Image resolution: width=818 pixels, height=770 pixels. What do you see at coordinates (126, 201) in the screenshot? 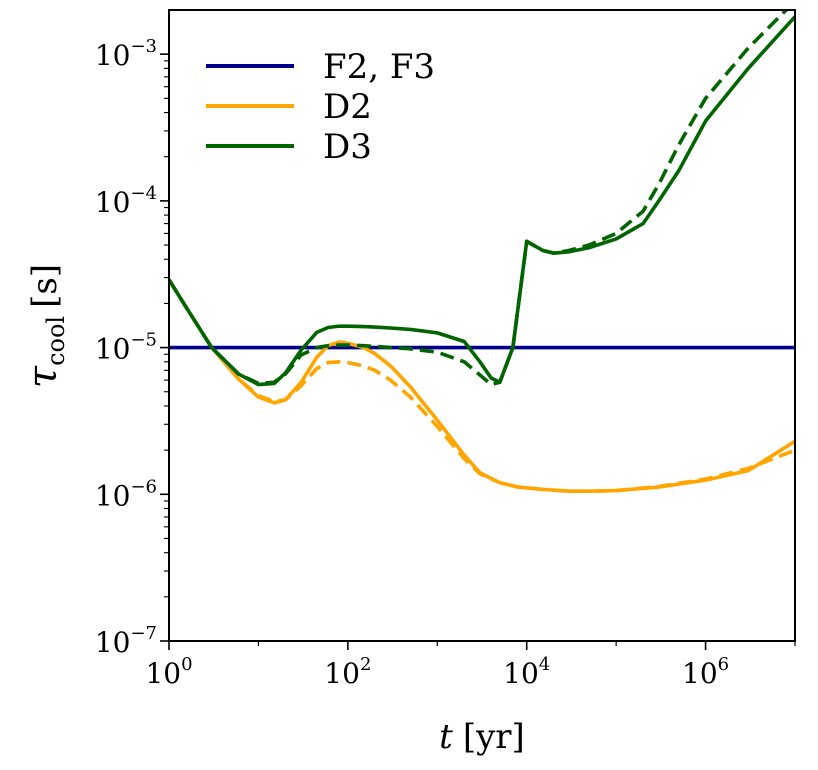
I see `y-tick-label: 10⁻⁴` at bounding box center [126, 201].